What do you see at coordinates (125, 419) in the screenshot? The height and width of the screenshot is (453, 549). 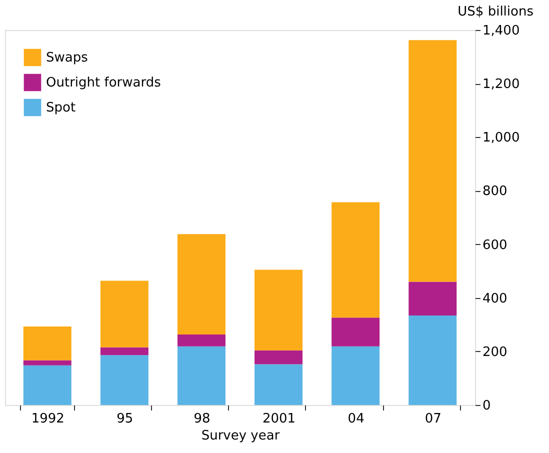 I see `x-tick-label: 95` at bounding box center [125, 419].